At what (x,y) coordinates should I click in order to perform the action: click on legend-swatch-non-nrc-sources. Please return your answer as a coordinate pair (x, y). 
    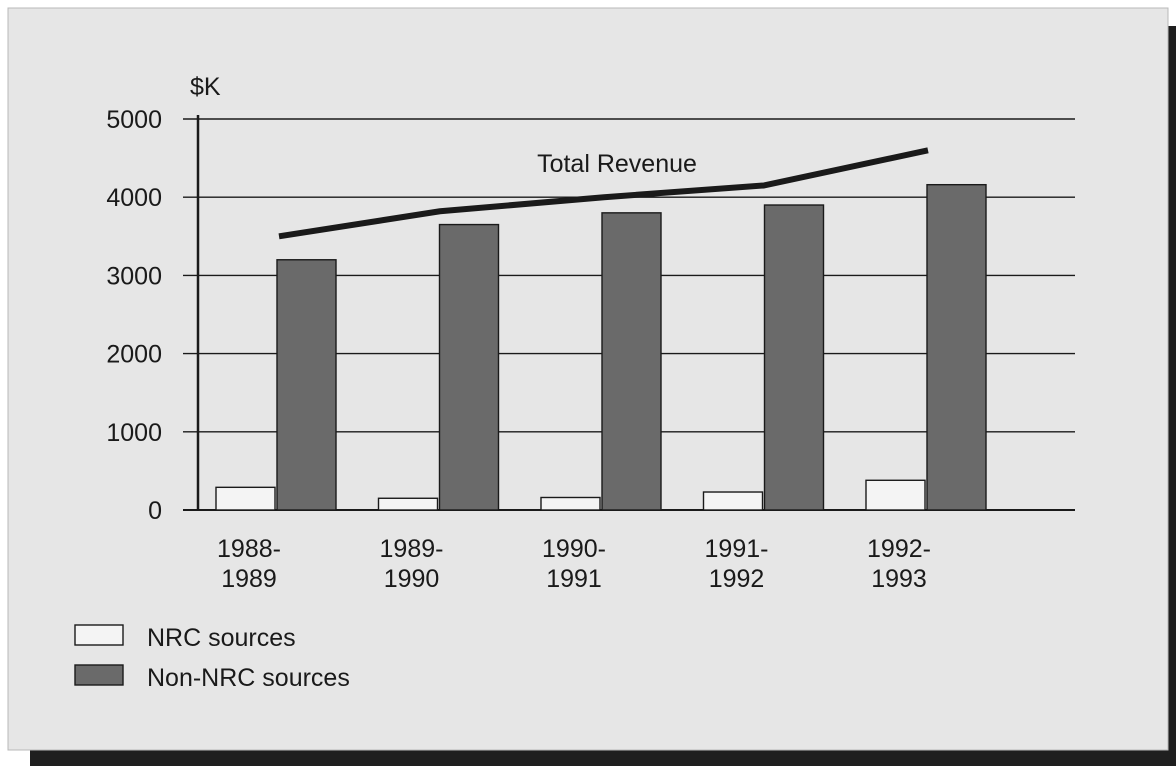
    Looking at the image, I should click on (99, 675).